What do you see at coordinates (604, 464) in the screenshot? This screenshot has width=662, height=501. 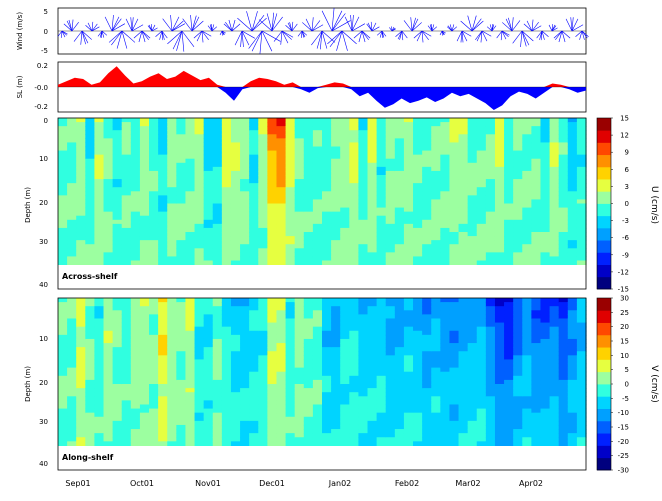 I see `colorbar-swatch` at bounding box center [604, 464].